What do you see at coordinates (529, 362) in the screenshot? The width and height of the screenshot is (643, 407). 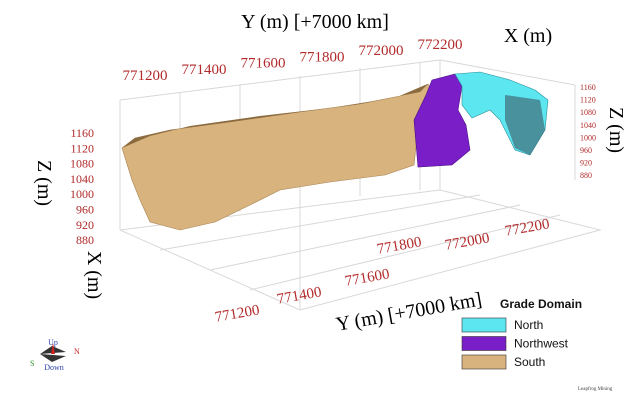 I see `legend-label: South` at bounding box center [529, 362].